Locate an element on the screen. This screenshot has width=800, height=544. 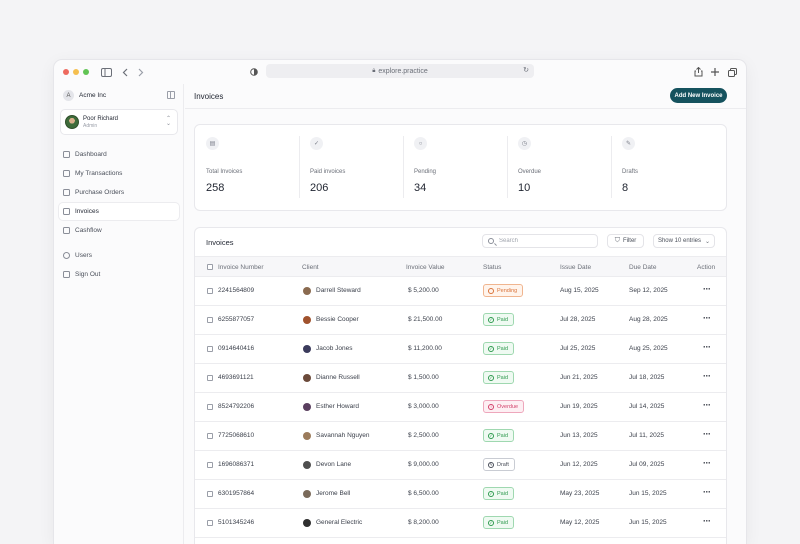
share-icon is located at coordinates (698, 72).